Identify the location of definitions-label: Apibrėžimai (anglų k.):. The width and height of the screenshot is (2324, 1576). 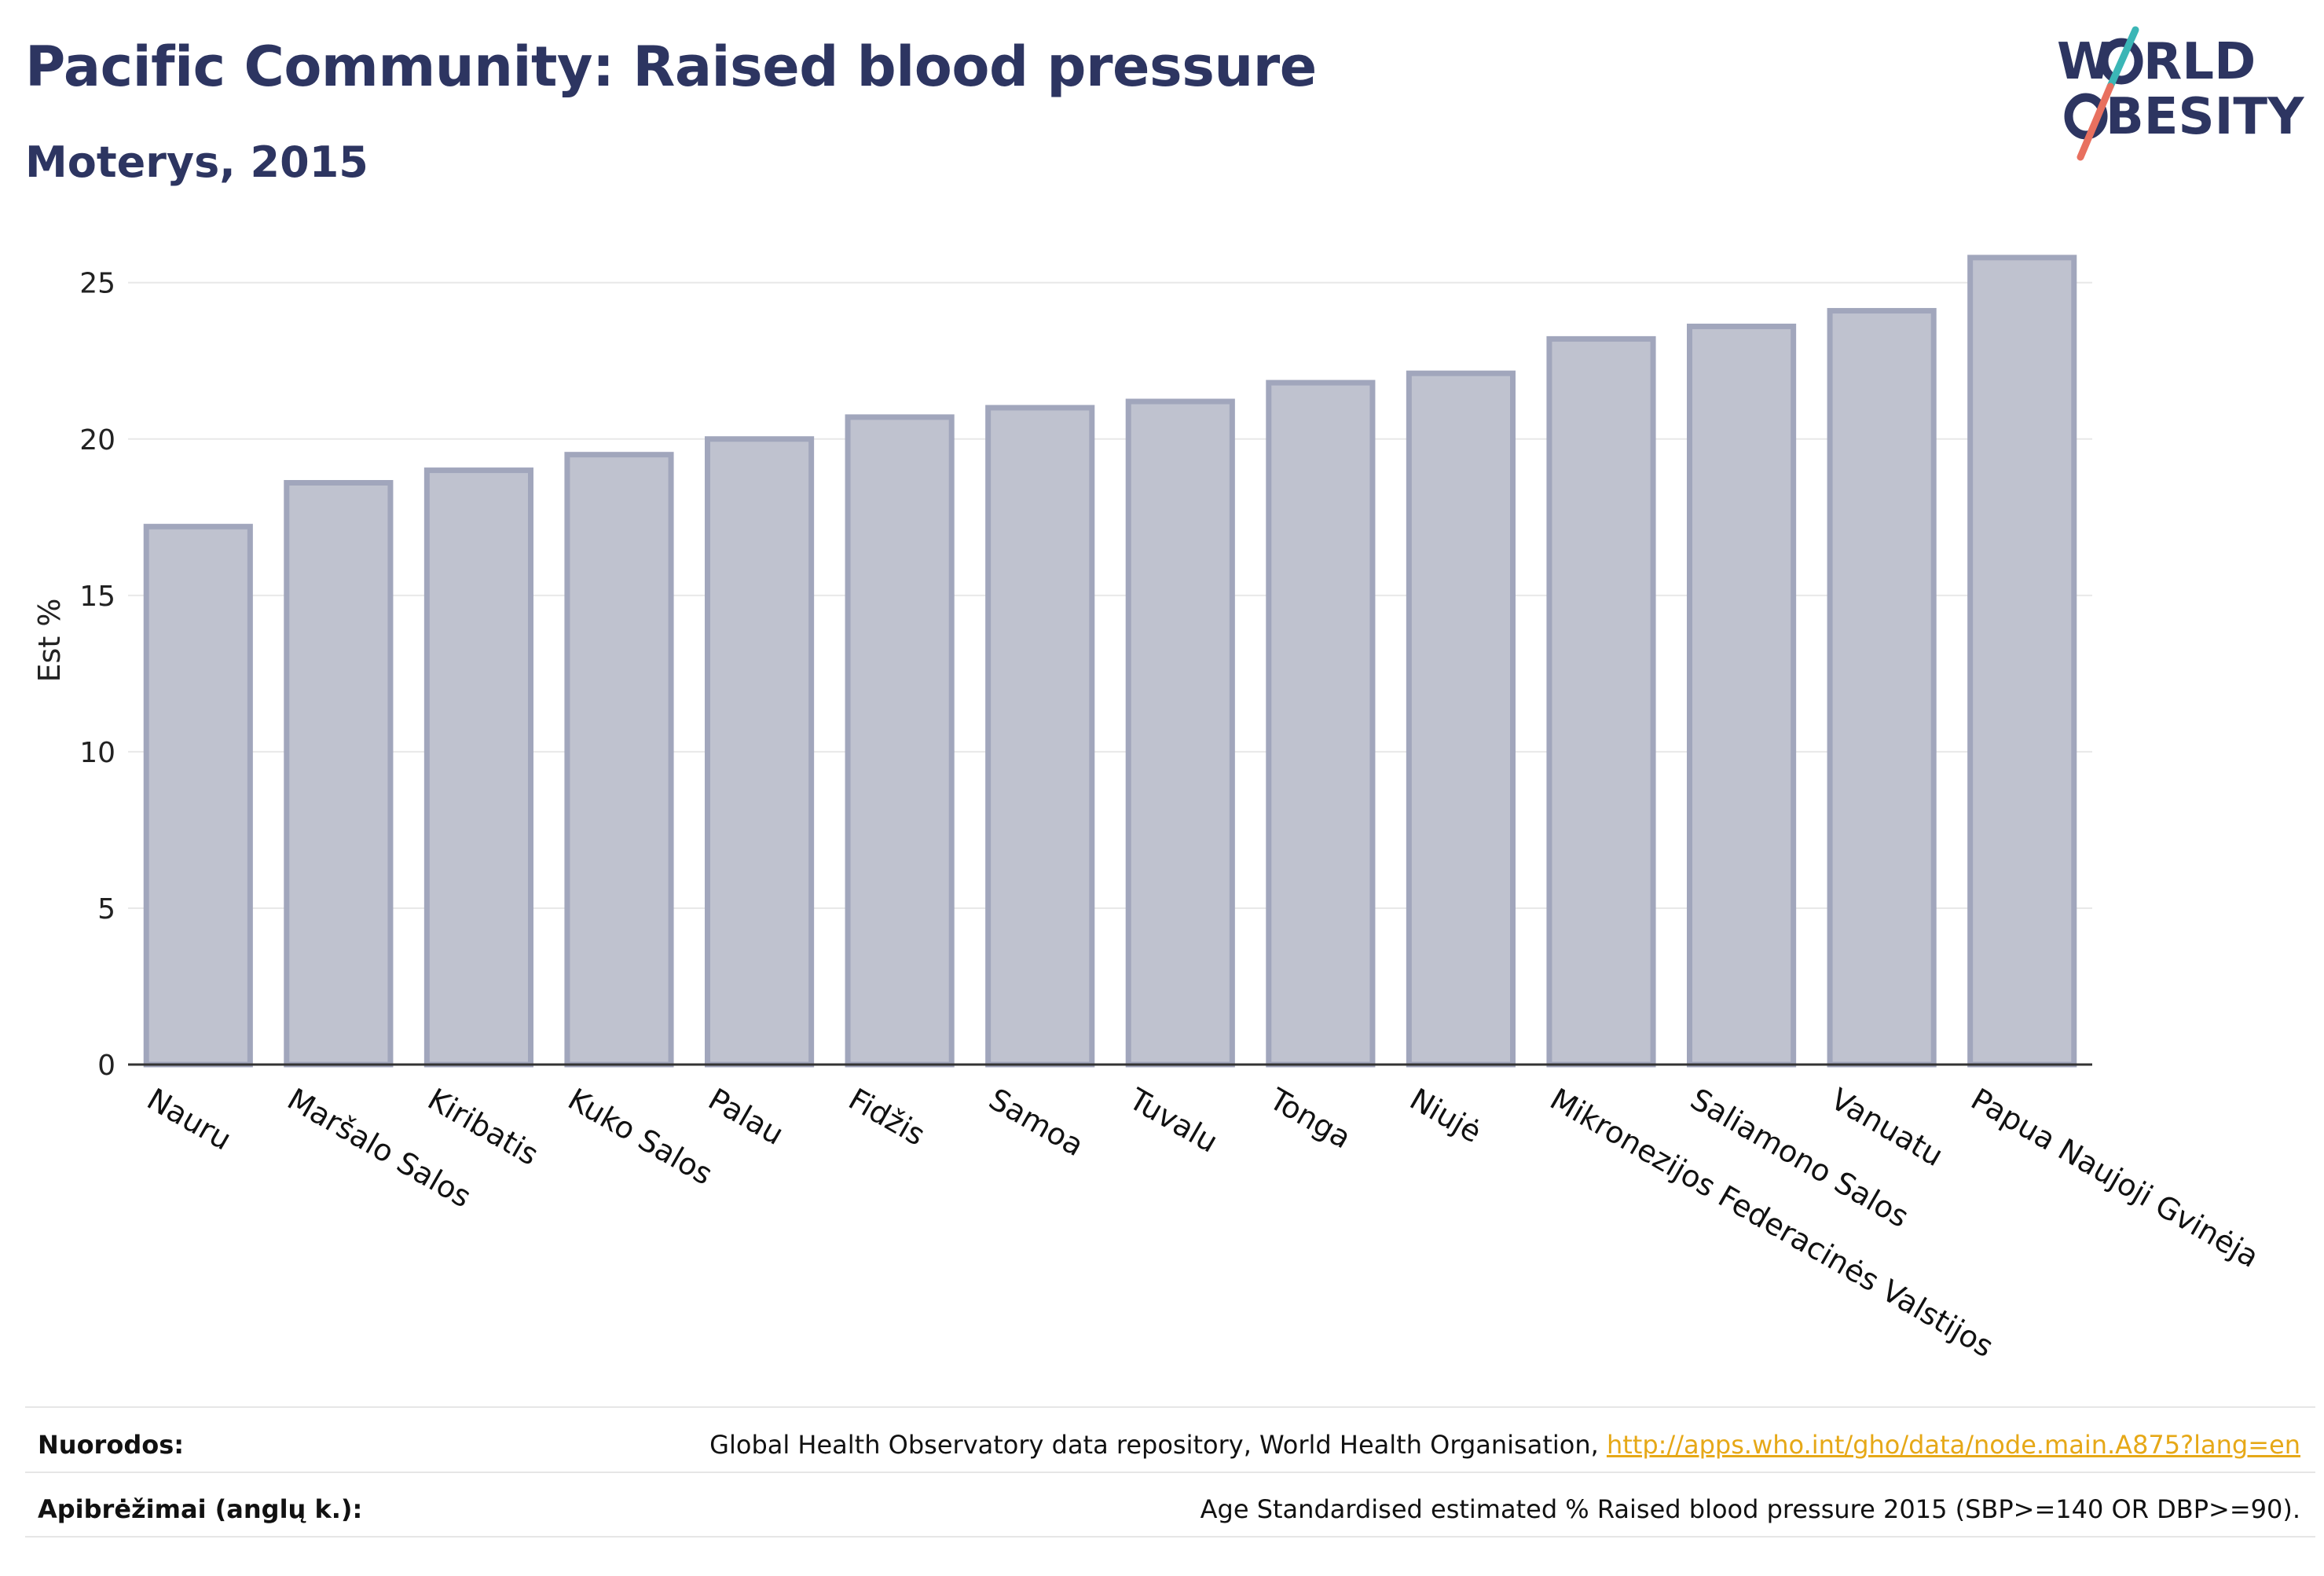
(200, 1509).